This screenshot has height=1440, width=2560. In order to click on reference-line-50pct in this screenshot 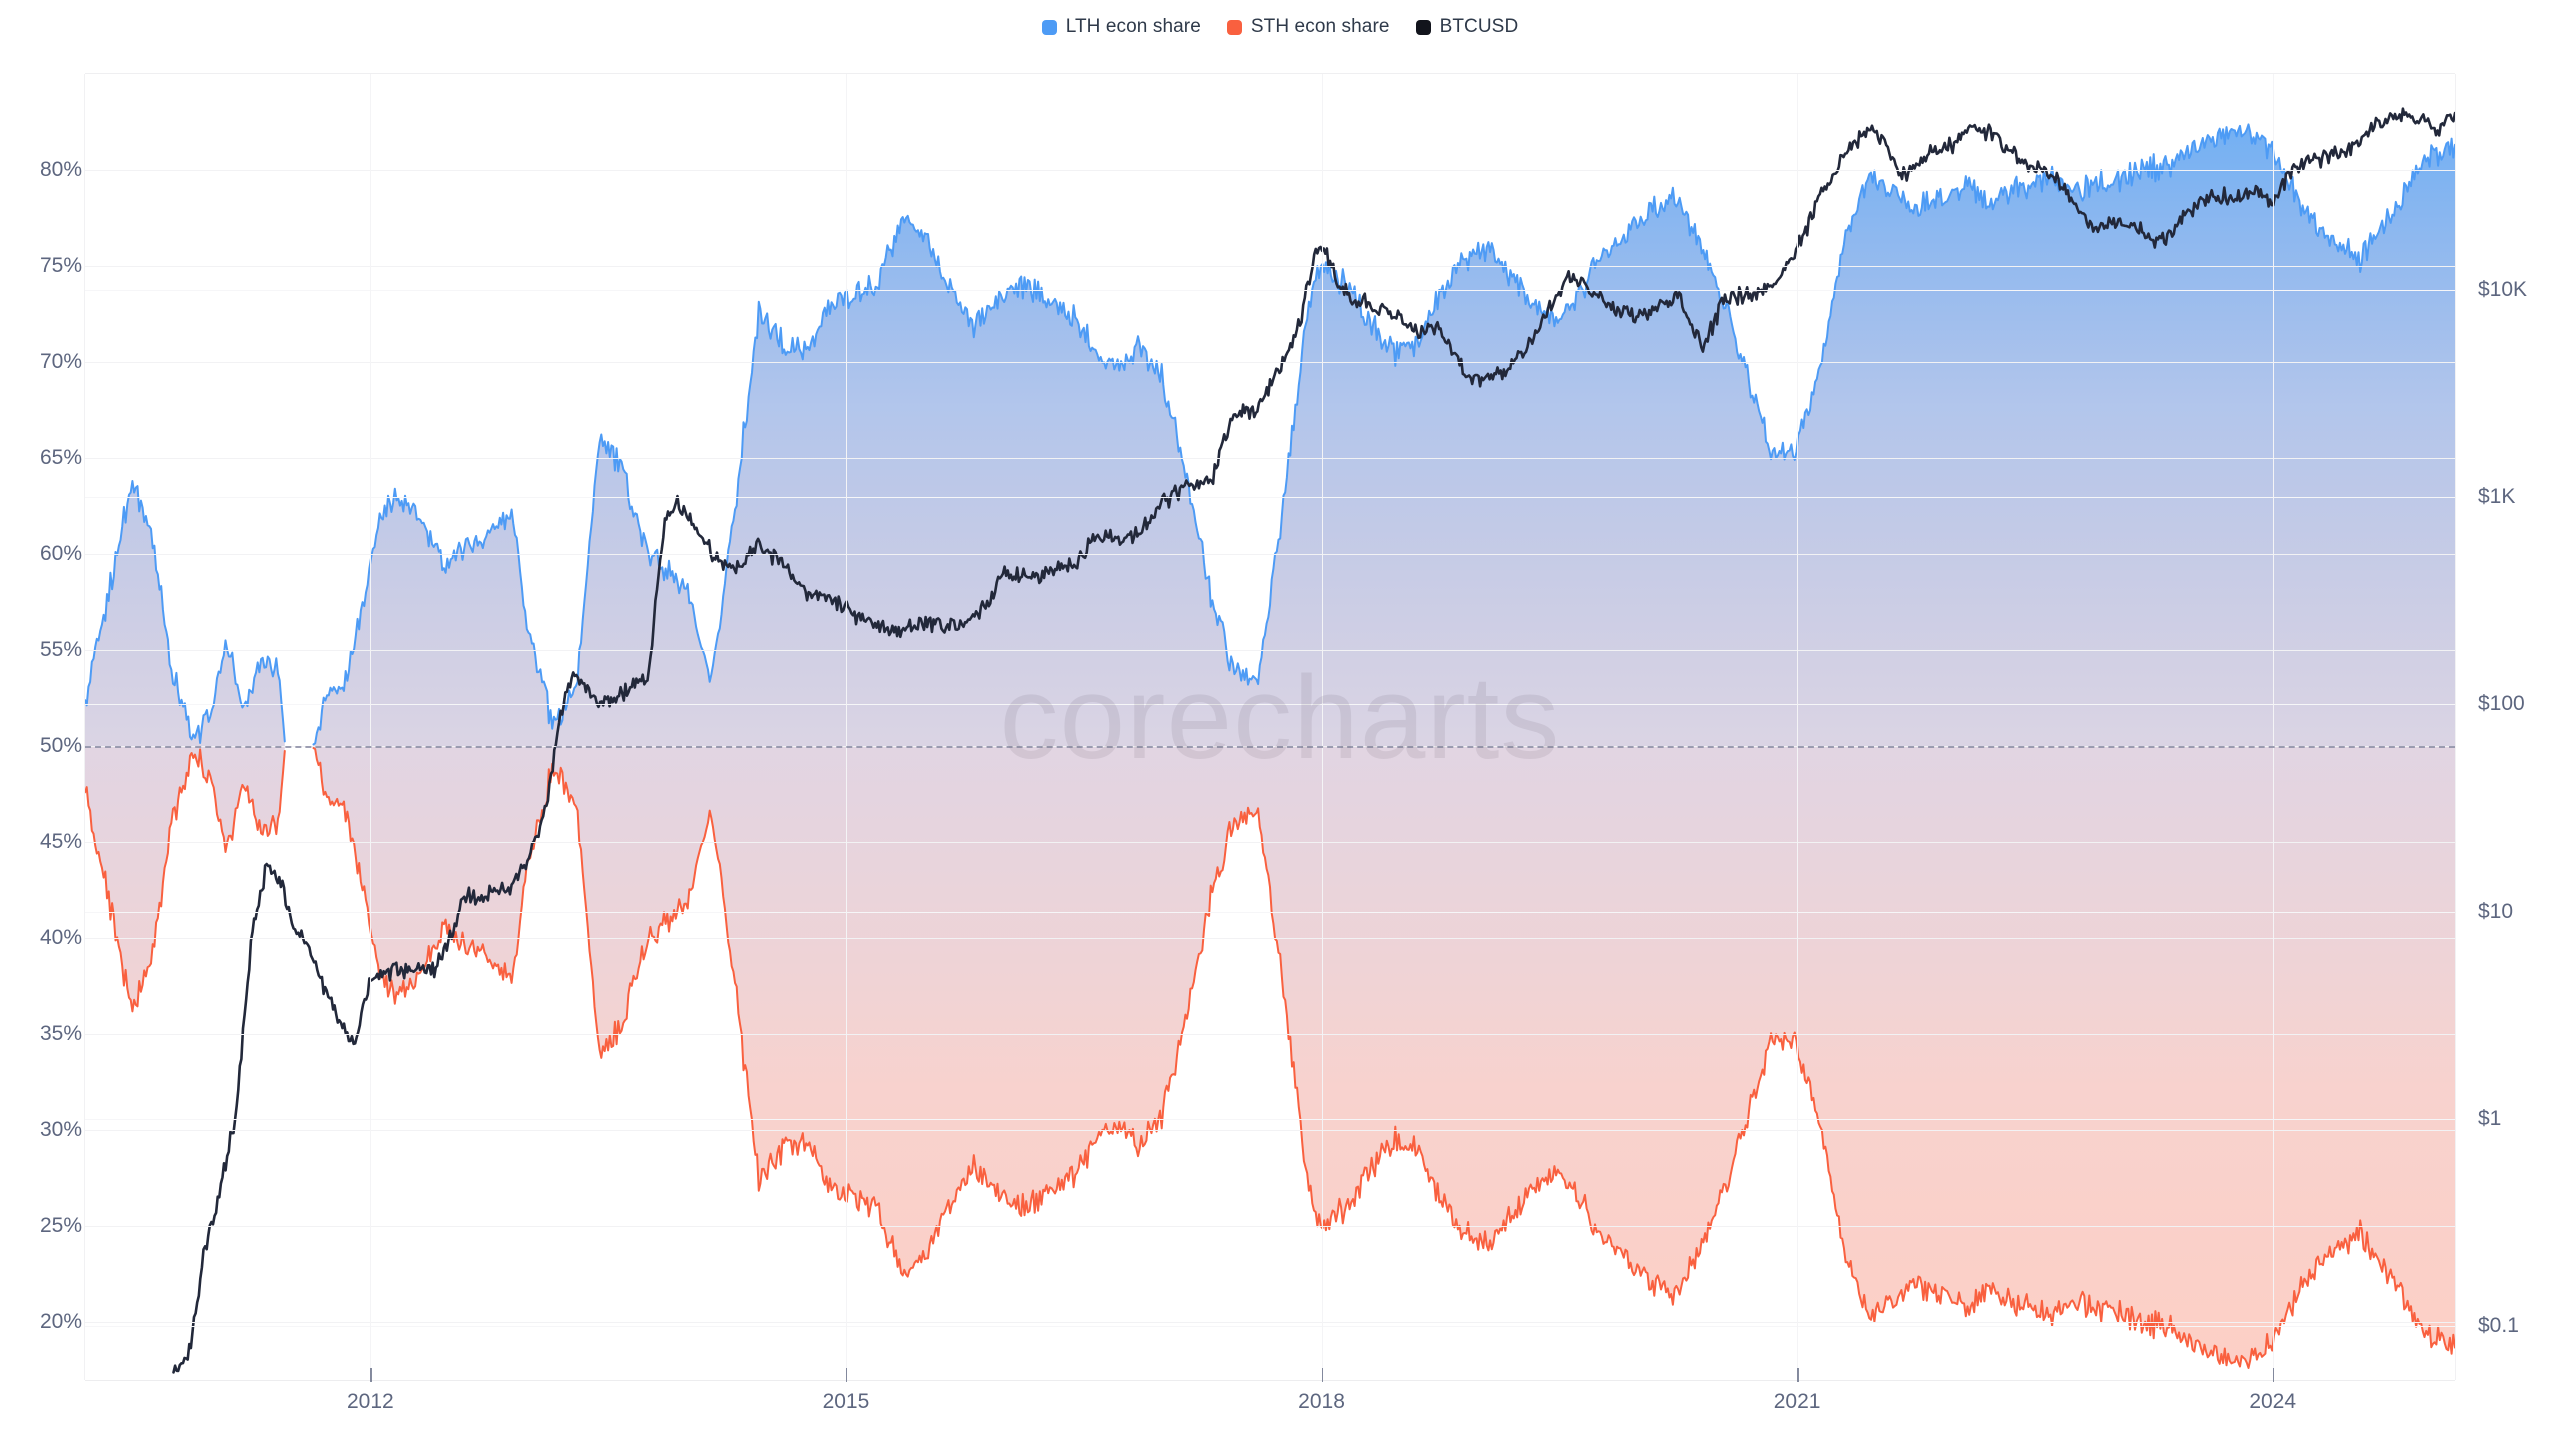, I will do `click(1270, 747)`.